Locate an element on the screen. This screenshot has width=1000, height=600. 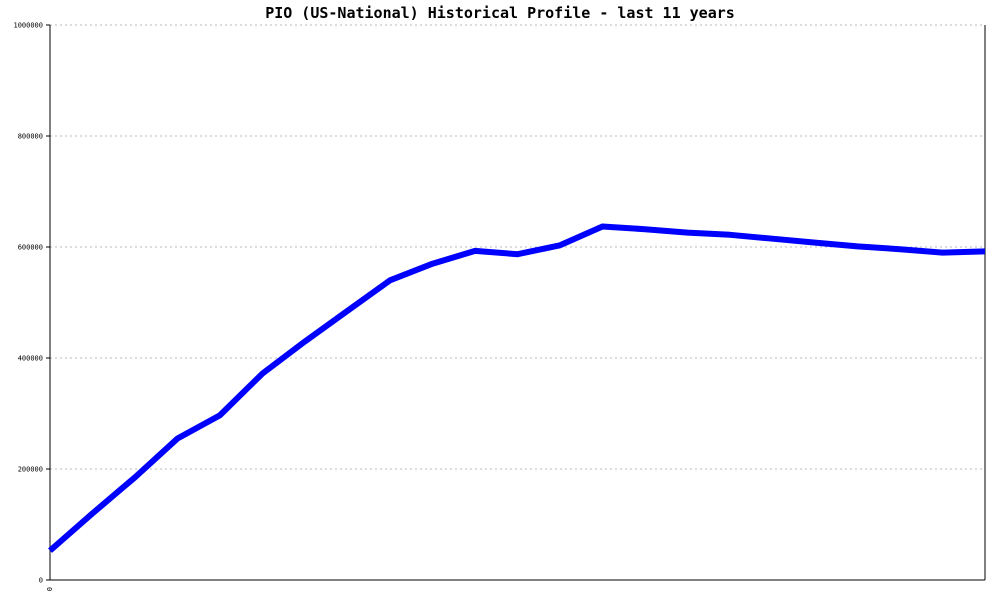
y-tick-label: 800000 is located at coordinates (30, 137).